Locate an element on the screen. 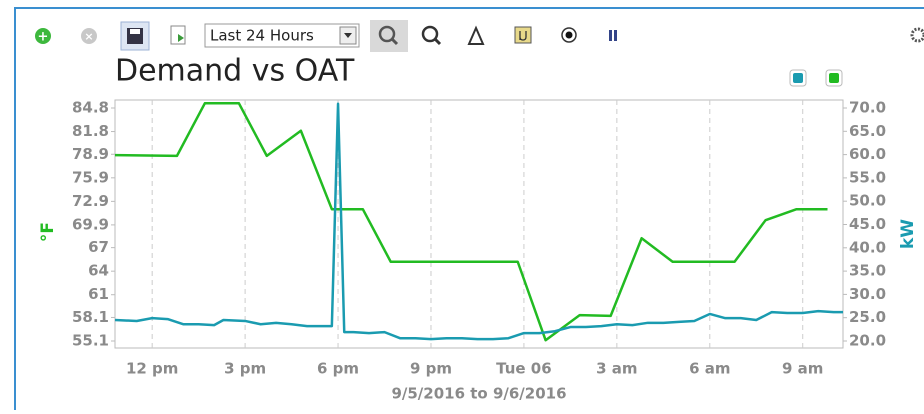 The width and height of the screenshot is (924, 414). remove-button is located at coordinates (89, 36).